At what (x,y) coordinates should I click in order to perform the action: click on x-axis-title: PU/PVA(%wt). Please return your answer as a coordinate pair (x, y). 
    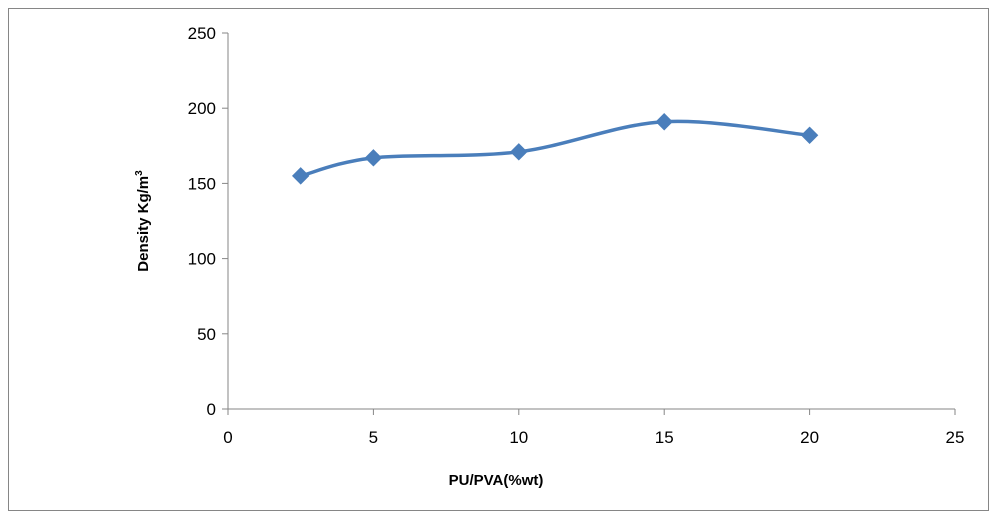
    Looking at the image, I should click on (496, 480).